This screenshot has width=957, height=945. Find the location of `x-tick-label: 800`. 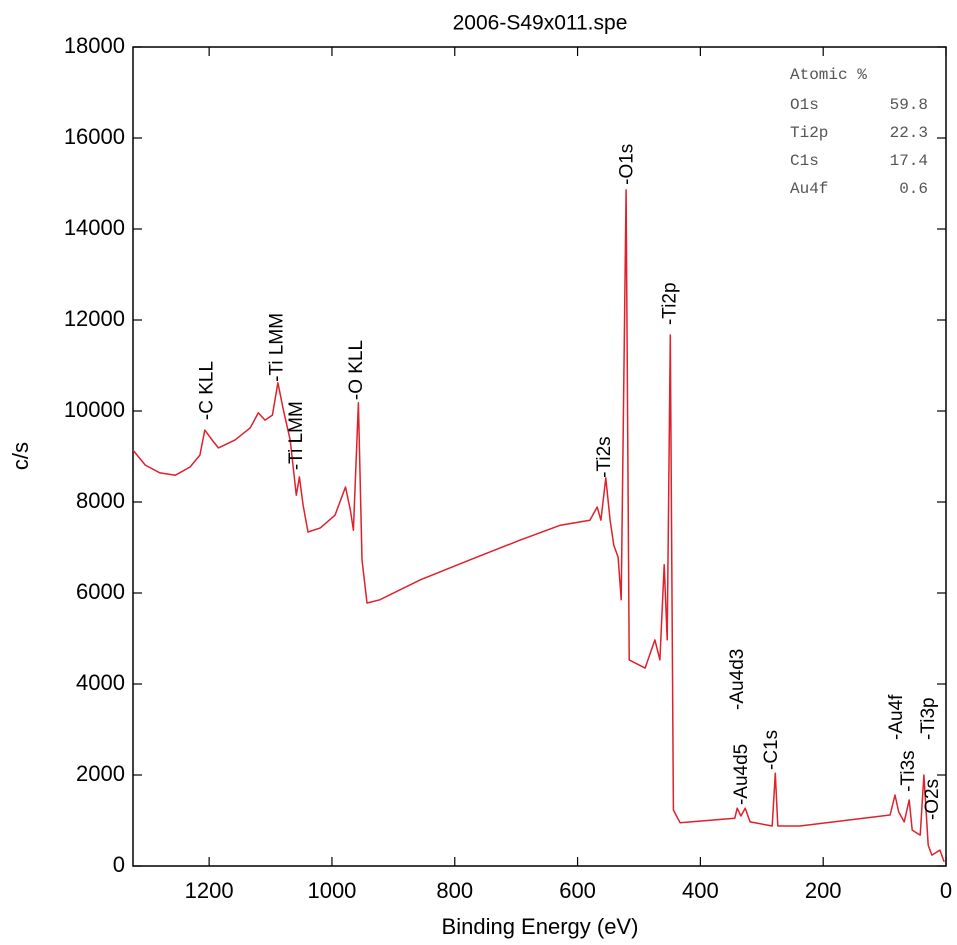

x-tick-label: 800 is located at coordinates (454, 890).